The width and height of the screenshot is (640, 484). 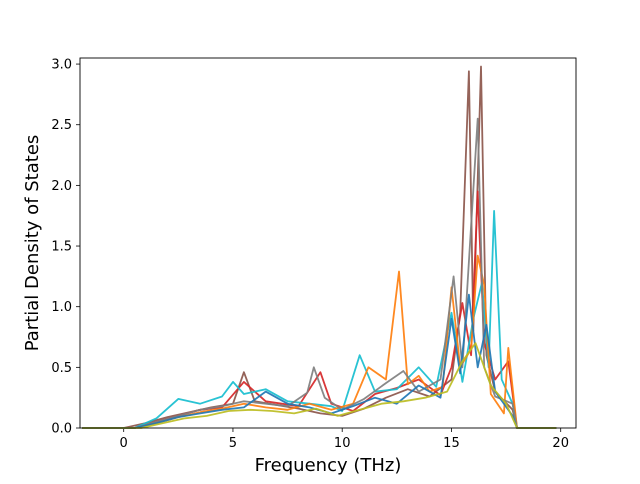 I want to click on x-tick-label: 5, so click(x=233, y=443).